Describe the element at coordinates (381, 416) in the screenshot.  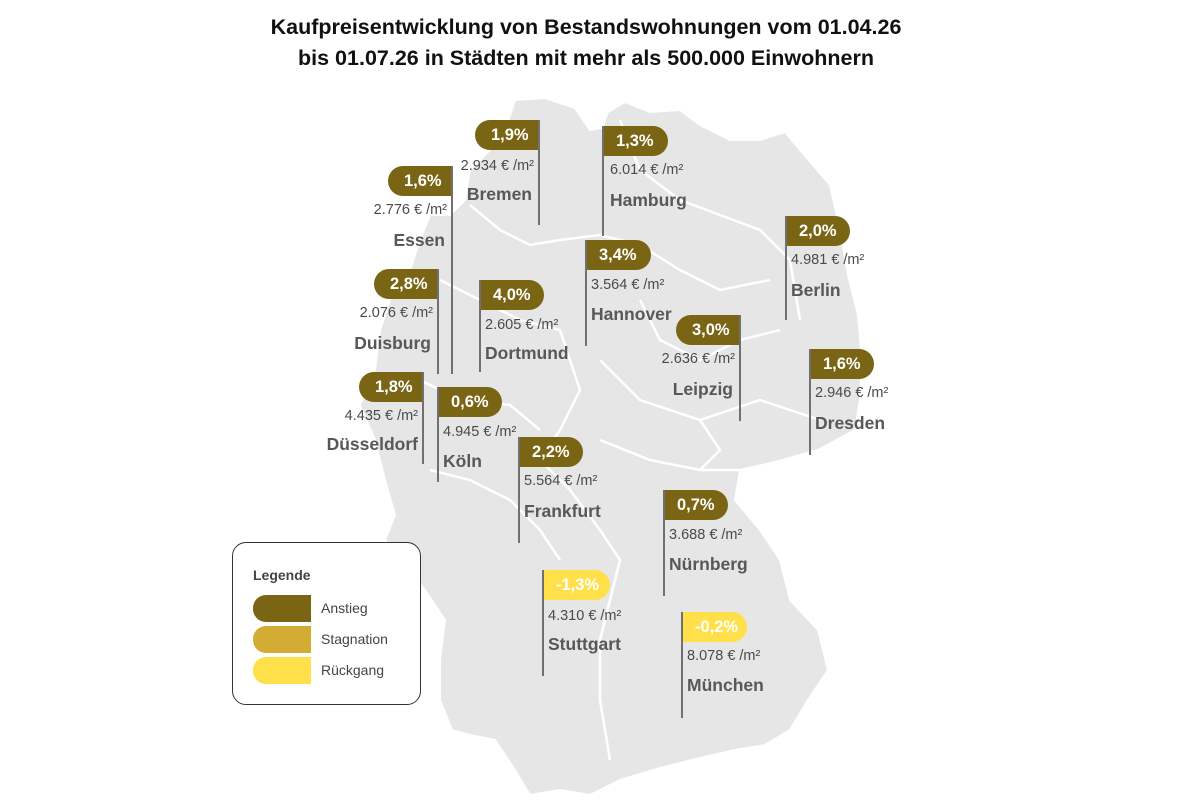
I see `price-label: 4.435 € /m²` at that location.